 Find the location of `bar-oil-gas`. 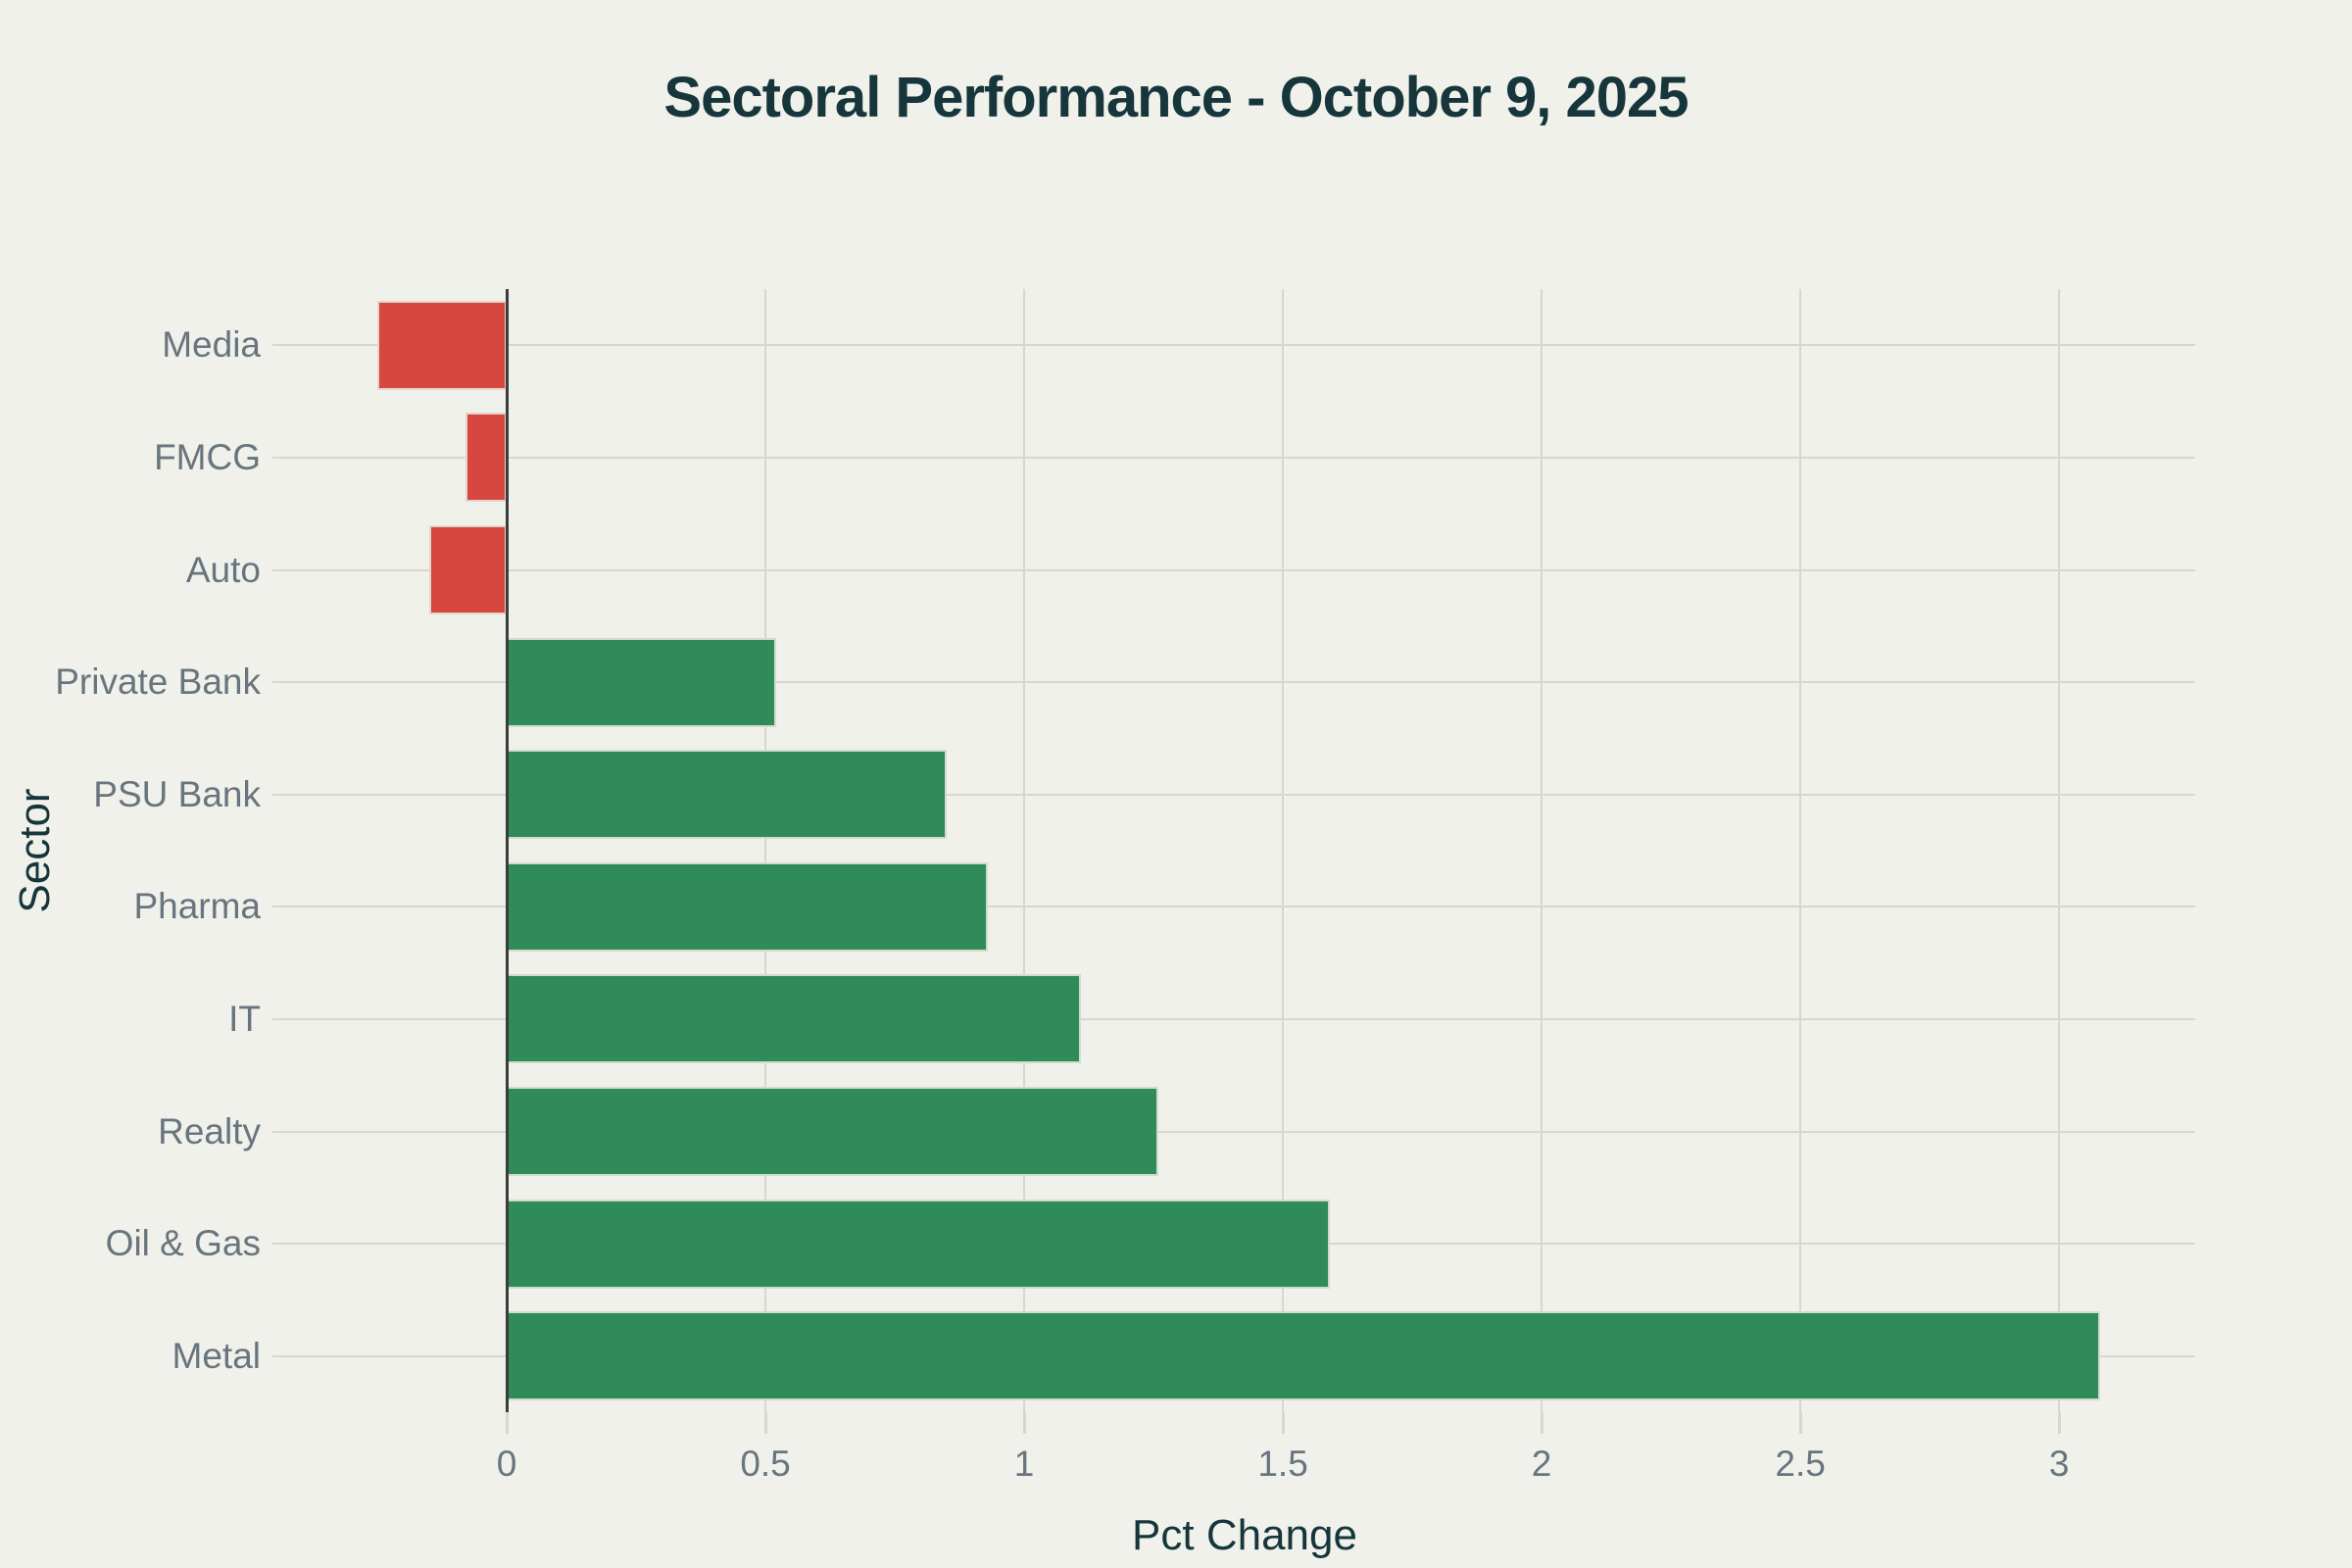

bar-oil-gas is located at coordinates (918, 1244).